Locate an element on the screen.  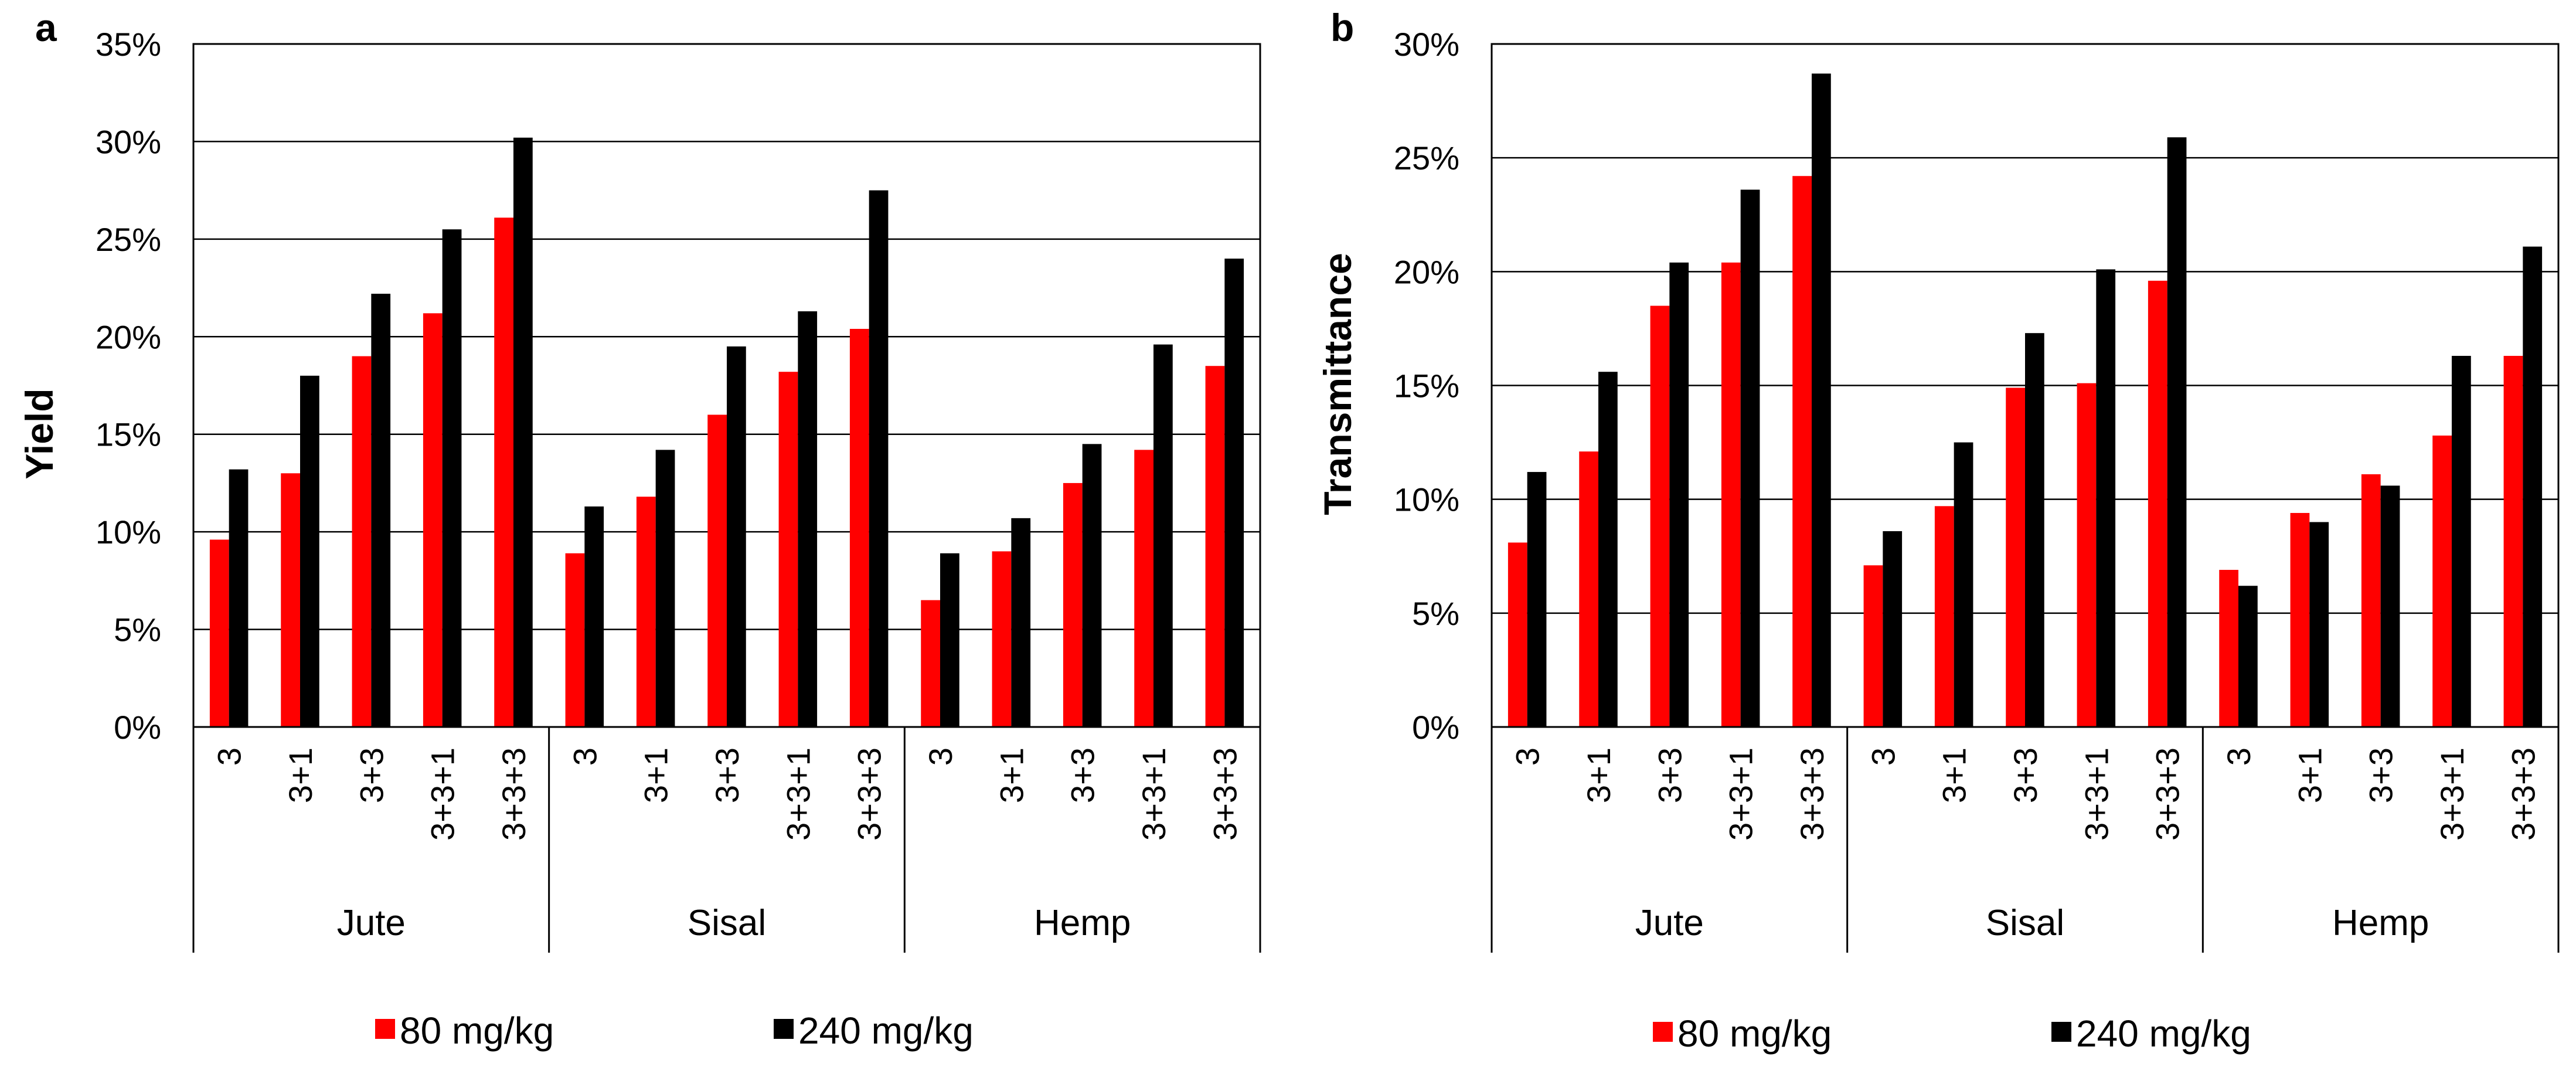
panel-label: b is located at coordinates (1342, 27).